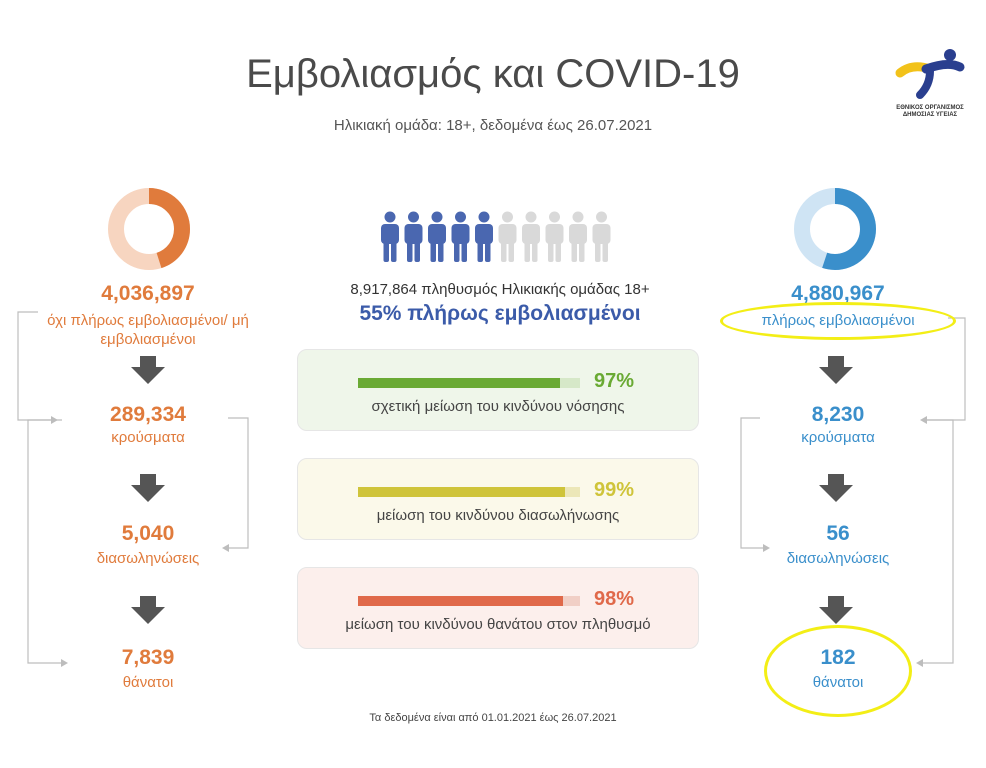 Image resolution: width=986 pixels, height=768 pixels. What do you see at coordinates (148, 414) in the screenshot?
I see `unvaccinated-cases: 289,334` at bounding box center [148, 414].